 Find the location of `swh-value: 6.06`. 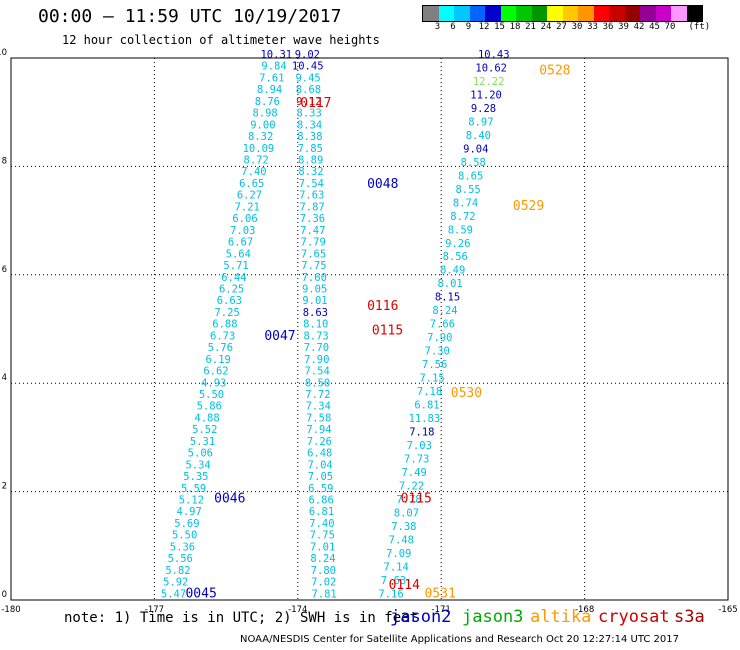

swh-value: 6.06 is located at coordinates (244, 219).